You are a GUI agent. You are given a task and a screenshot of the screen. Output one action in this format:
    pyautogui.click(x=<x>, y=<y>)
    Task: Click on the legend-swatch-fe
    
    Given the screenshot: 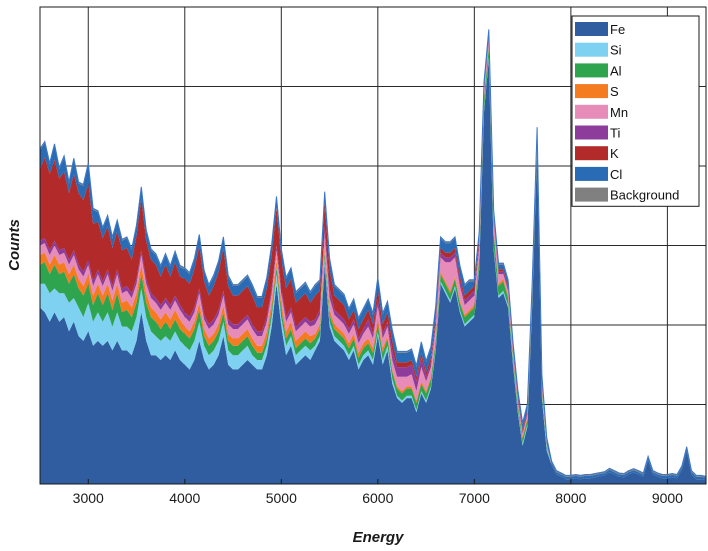 What is the action you would take?
    pyautogui.click(x=591, y=29)
    